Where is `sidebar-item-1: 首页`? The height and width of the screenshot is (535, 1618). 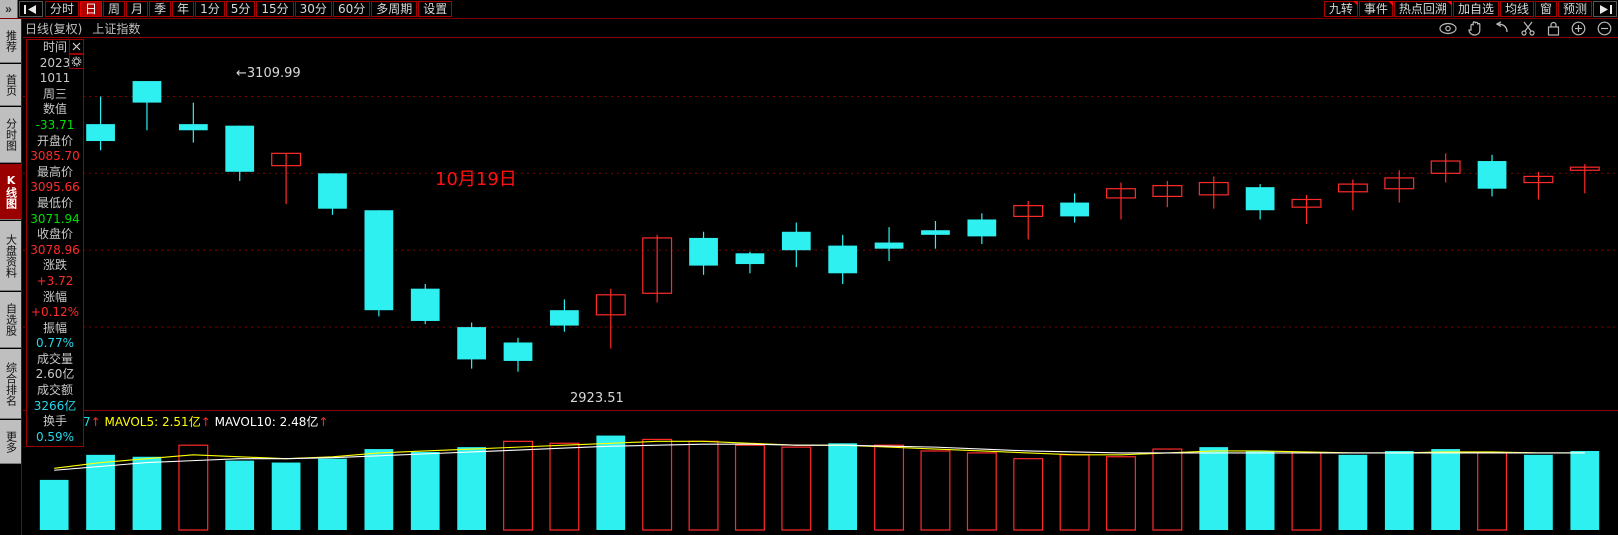 sidebar-item-1: 首页 is located at coordinates (10, 85).